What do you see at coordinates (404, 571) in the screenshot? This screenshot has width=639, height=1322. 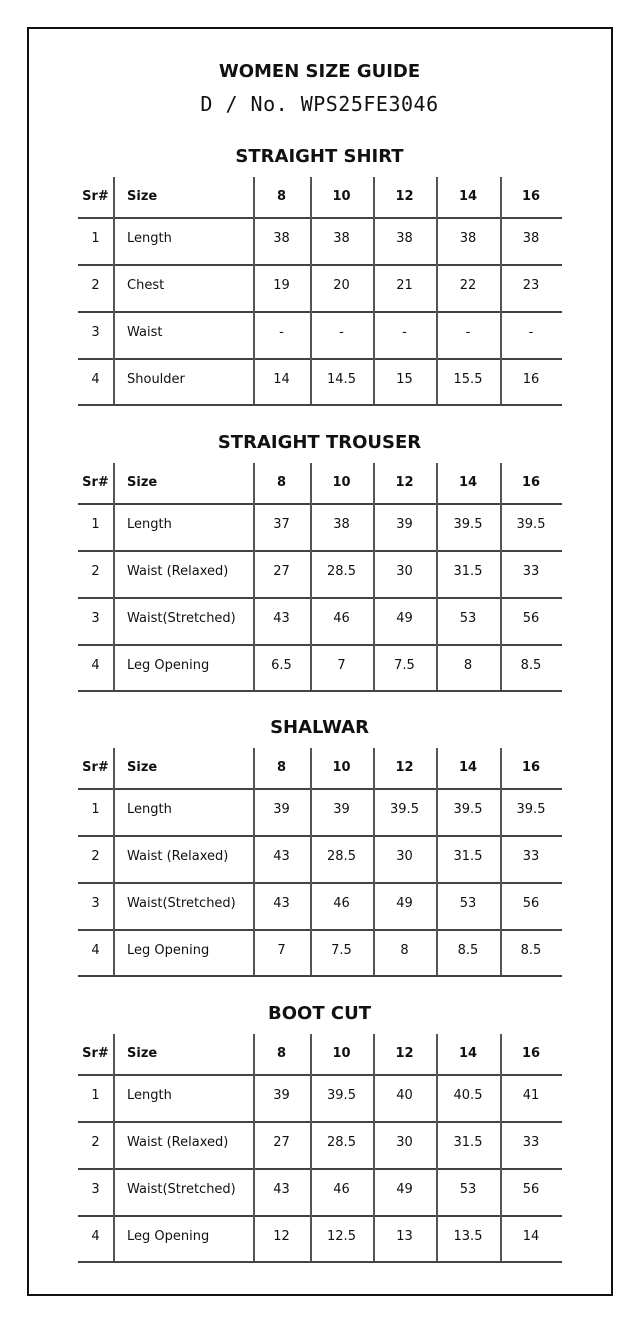 I see `table-cell: 30` at bounding box center [404, 571].